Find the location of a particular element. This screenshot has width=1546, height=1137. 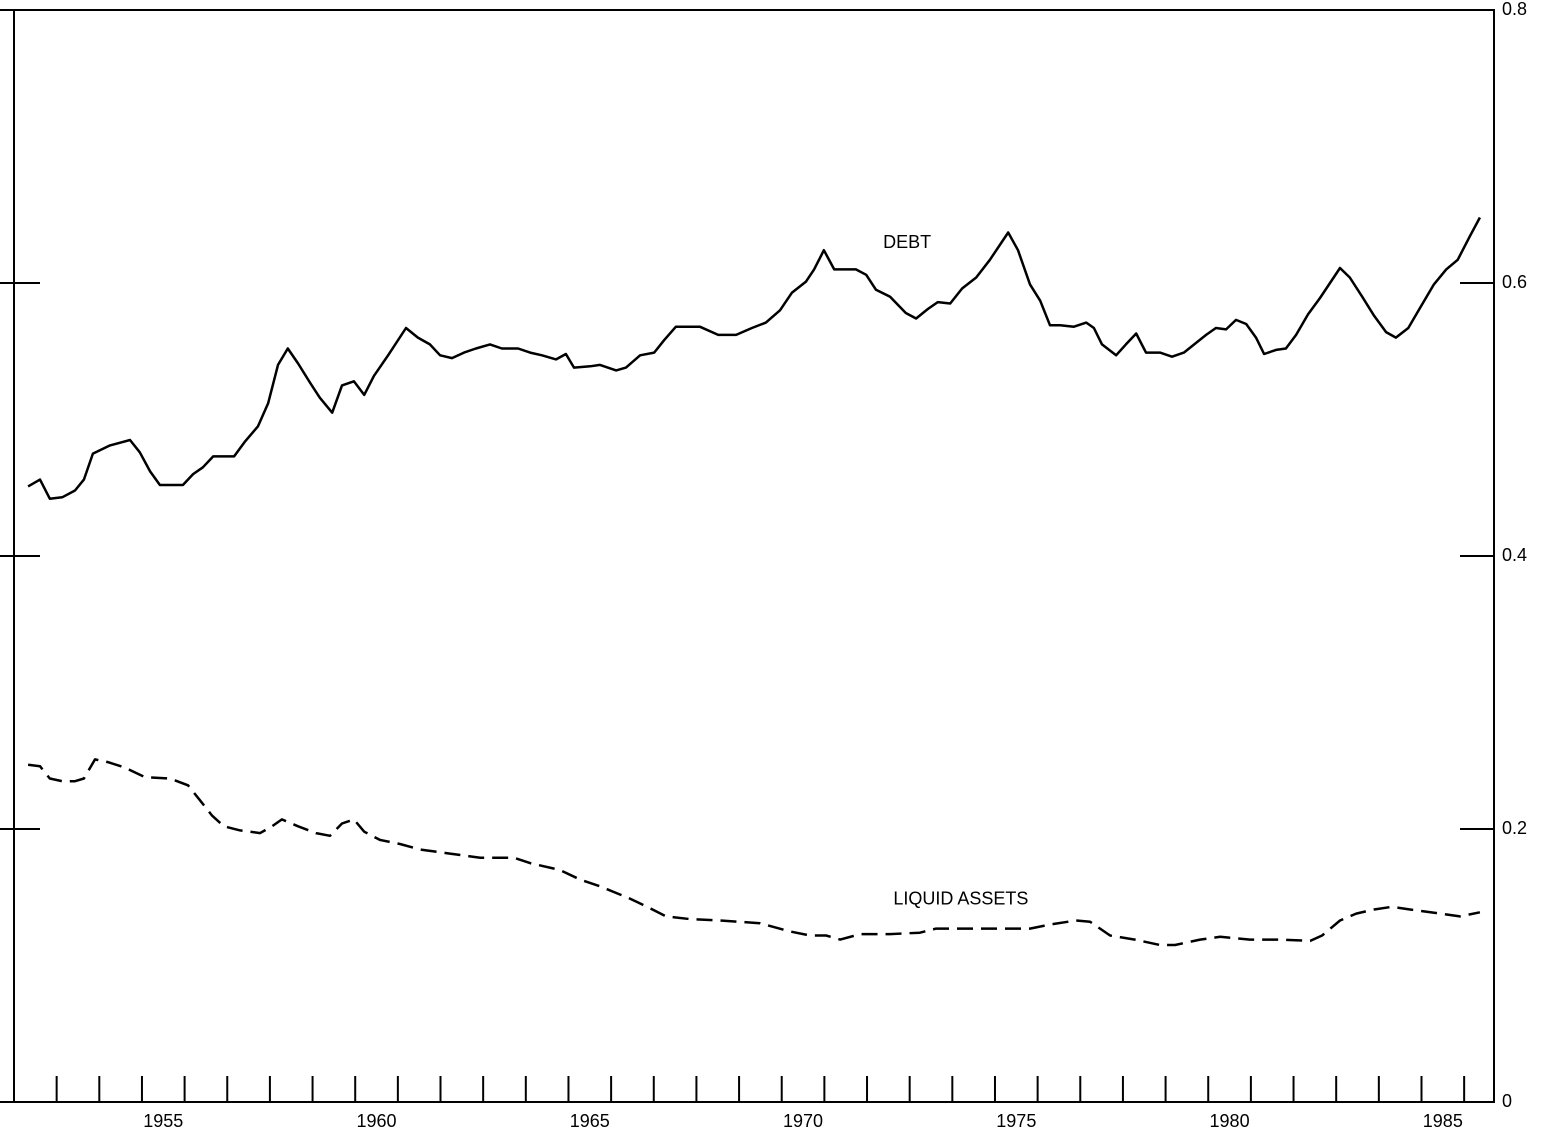

x-tick-label: 1965 is located at coordinates (590, 1121).